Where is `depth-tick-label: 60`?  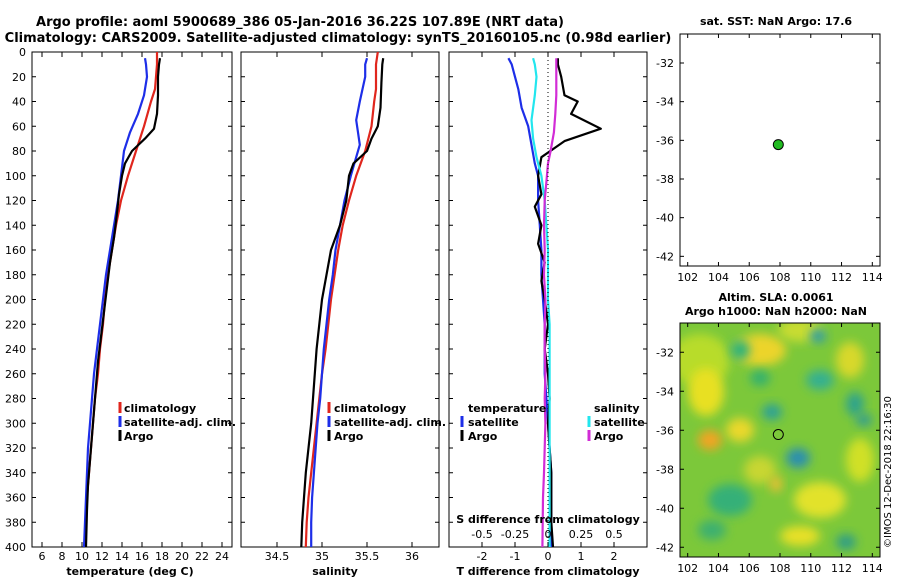 depth-tick-label: 60 is located at coordinates (19, 126).